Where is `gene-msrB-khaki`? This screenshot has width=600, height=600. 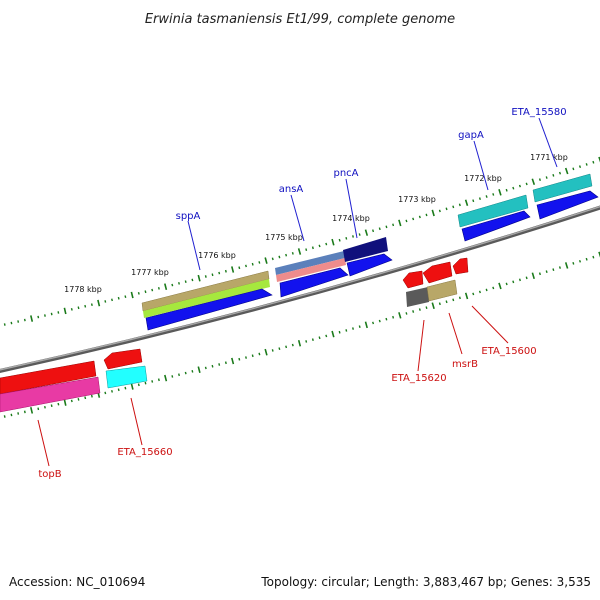 gene-msrB-khaki is located at coordinates (442, 290).